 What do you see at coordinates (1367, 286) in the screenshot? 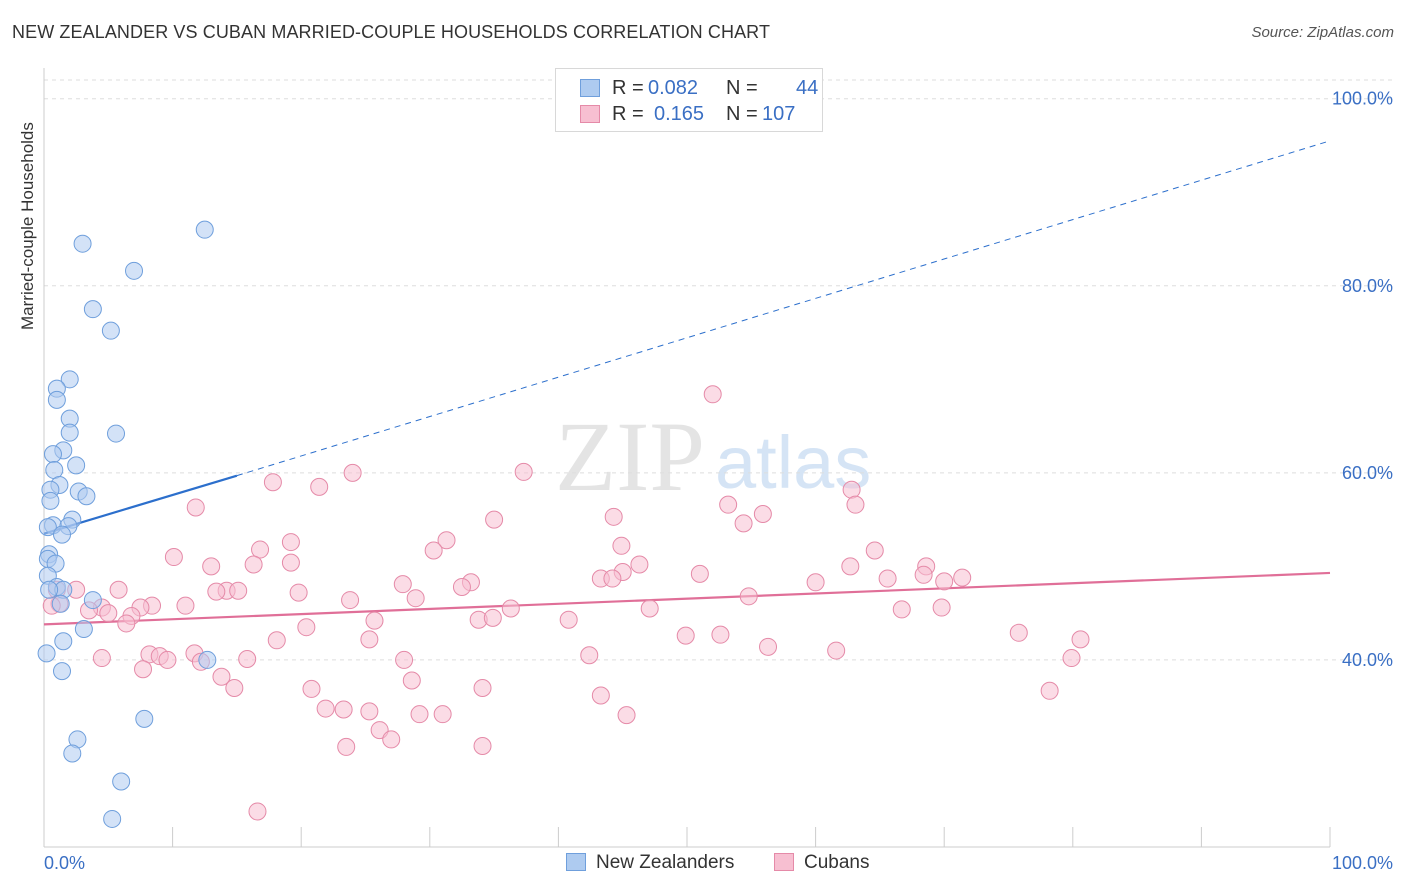
I see `y-tick-label: 80.0%` at bounding box center [1367, 286].